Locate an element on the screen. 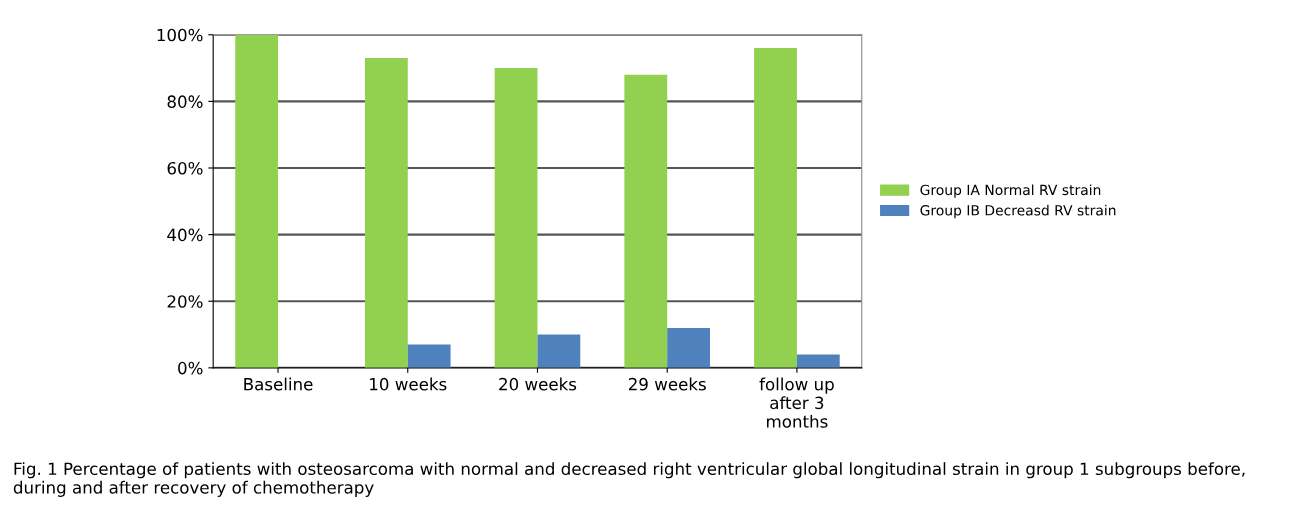 The image size is (1292, 527). y-tick-label: 40% is located at coordinates (185, 235).